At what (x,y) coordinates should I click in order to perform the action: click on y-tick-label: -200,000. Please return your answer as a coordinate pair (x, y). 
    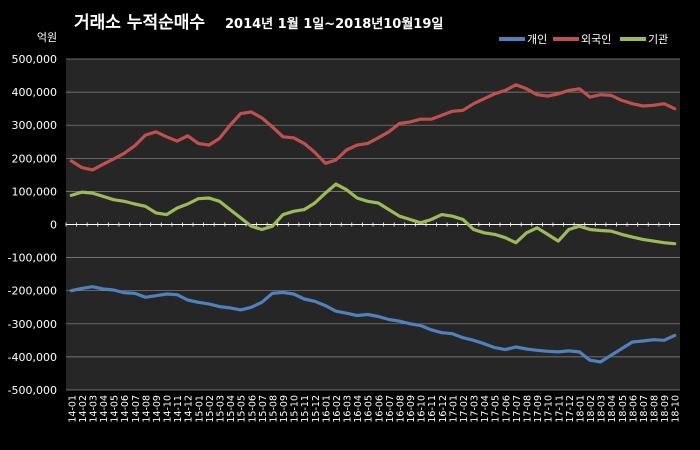
    Looking at the image, I should click on (32, 291).